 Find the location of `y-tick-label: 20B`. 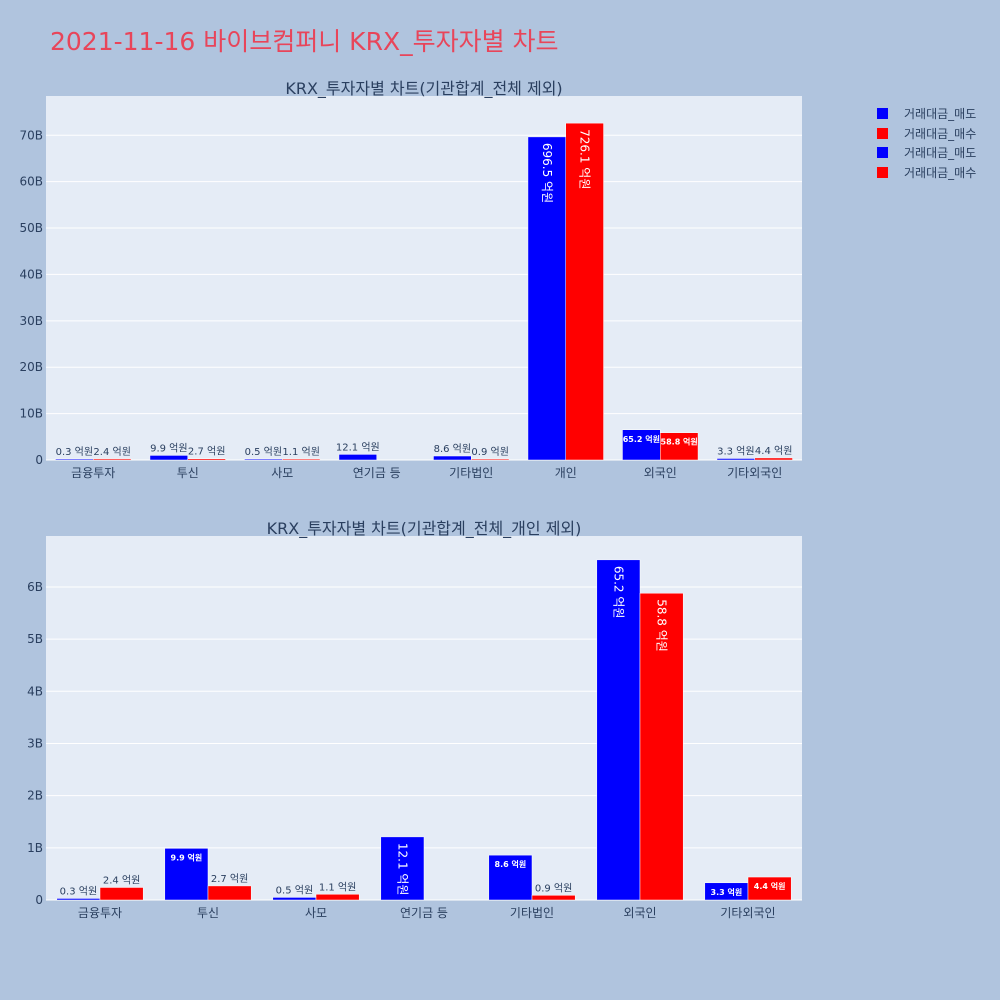

y-tick-label: 20B is located at coordinates (31, 367).